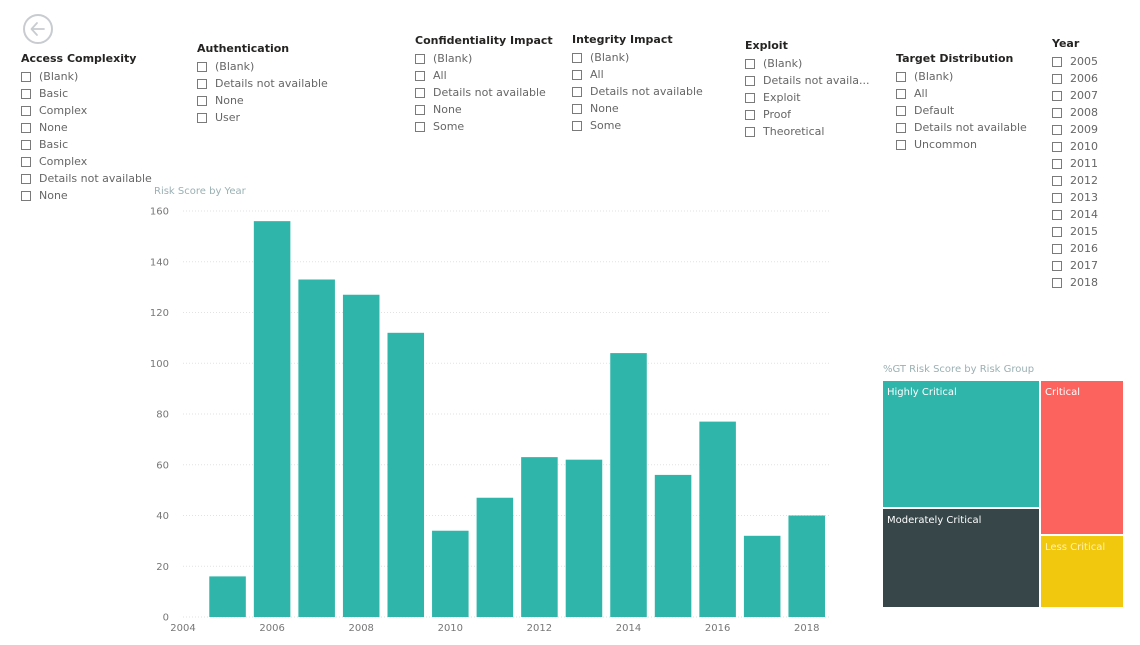 This screenshot has width=1140, height=645. I want to click on slicer-item: 2018, so click(1075, 282).